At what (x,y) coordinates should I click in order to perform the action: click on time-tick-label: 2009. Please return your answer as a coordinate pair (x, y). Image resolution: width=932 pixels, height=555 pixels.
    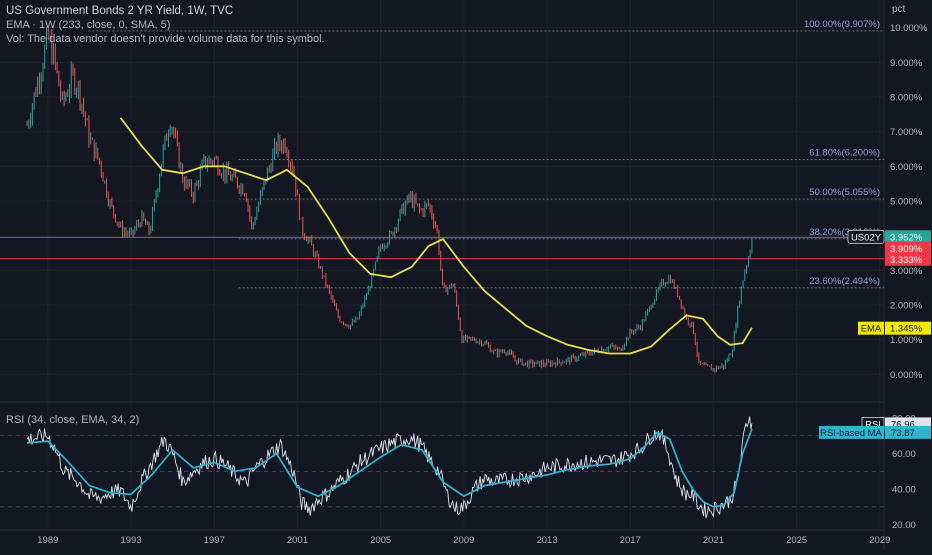
    Looking at the image, I should click on (463, 540).